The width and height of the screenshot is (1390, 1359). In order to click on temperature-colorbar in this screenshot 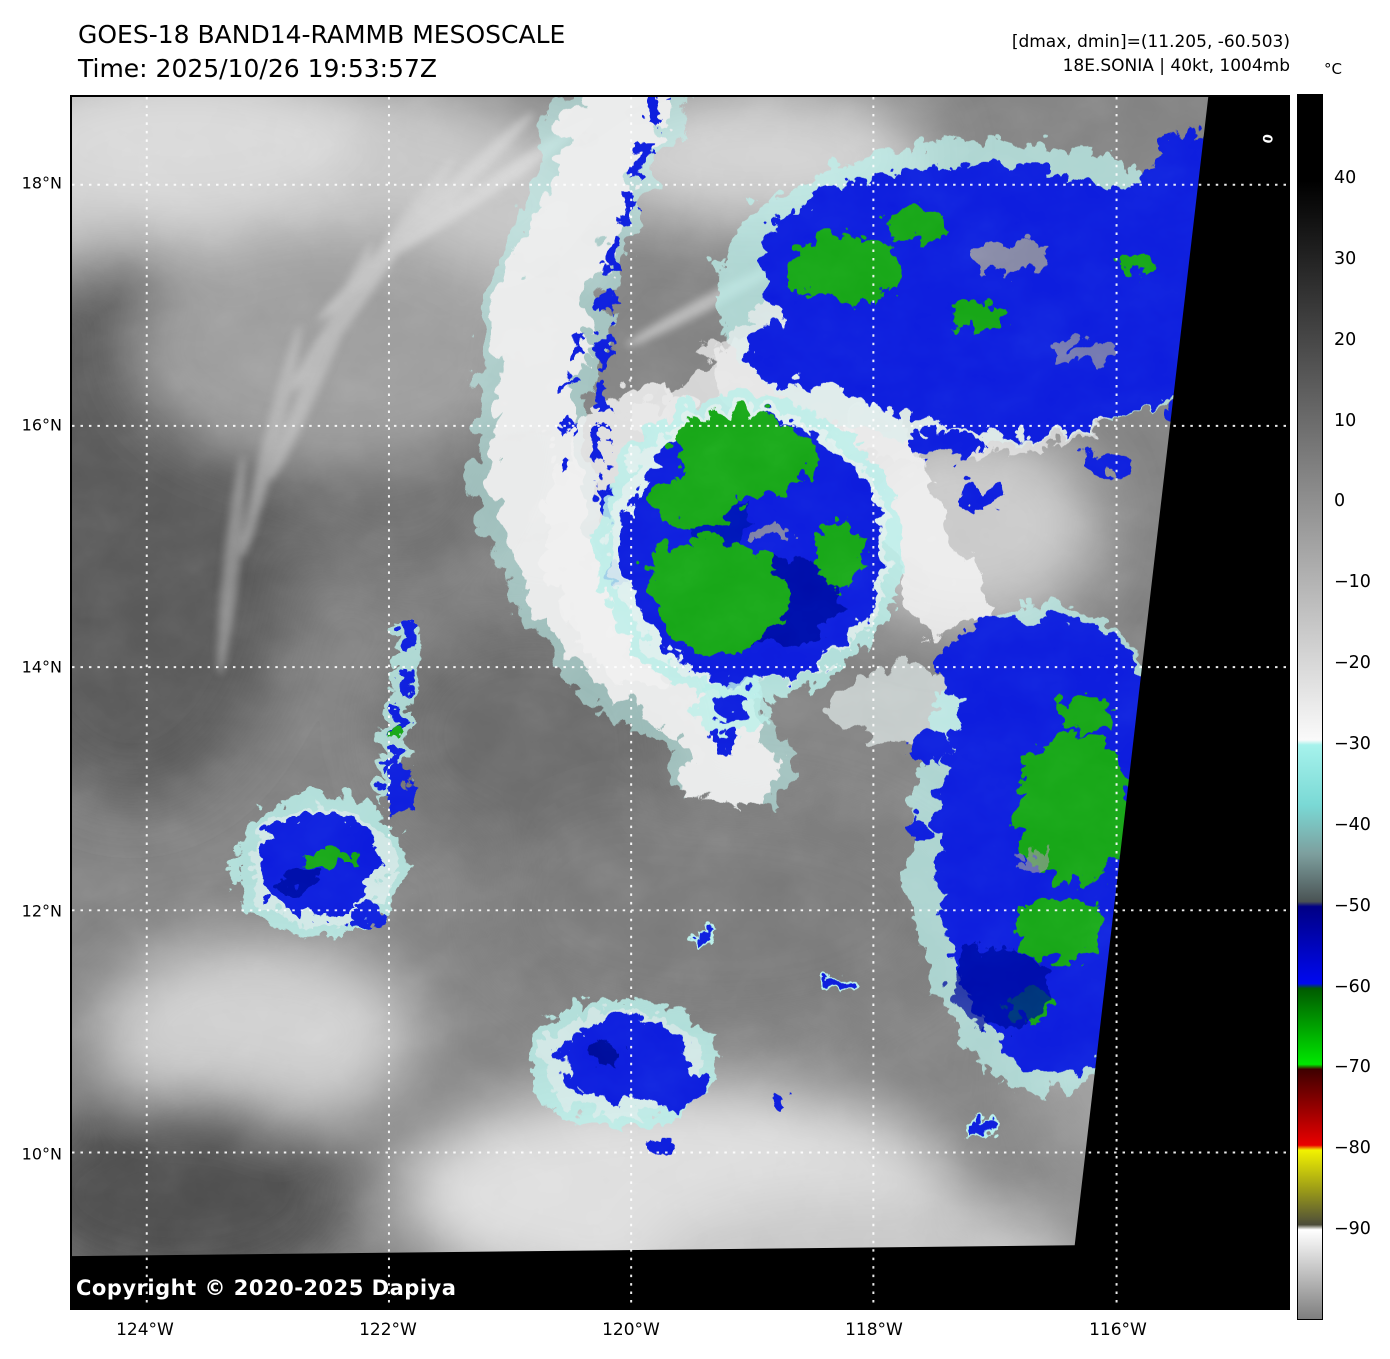, I will do `click(1310, 707)`.